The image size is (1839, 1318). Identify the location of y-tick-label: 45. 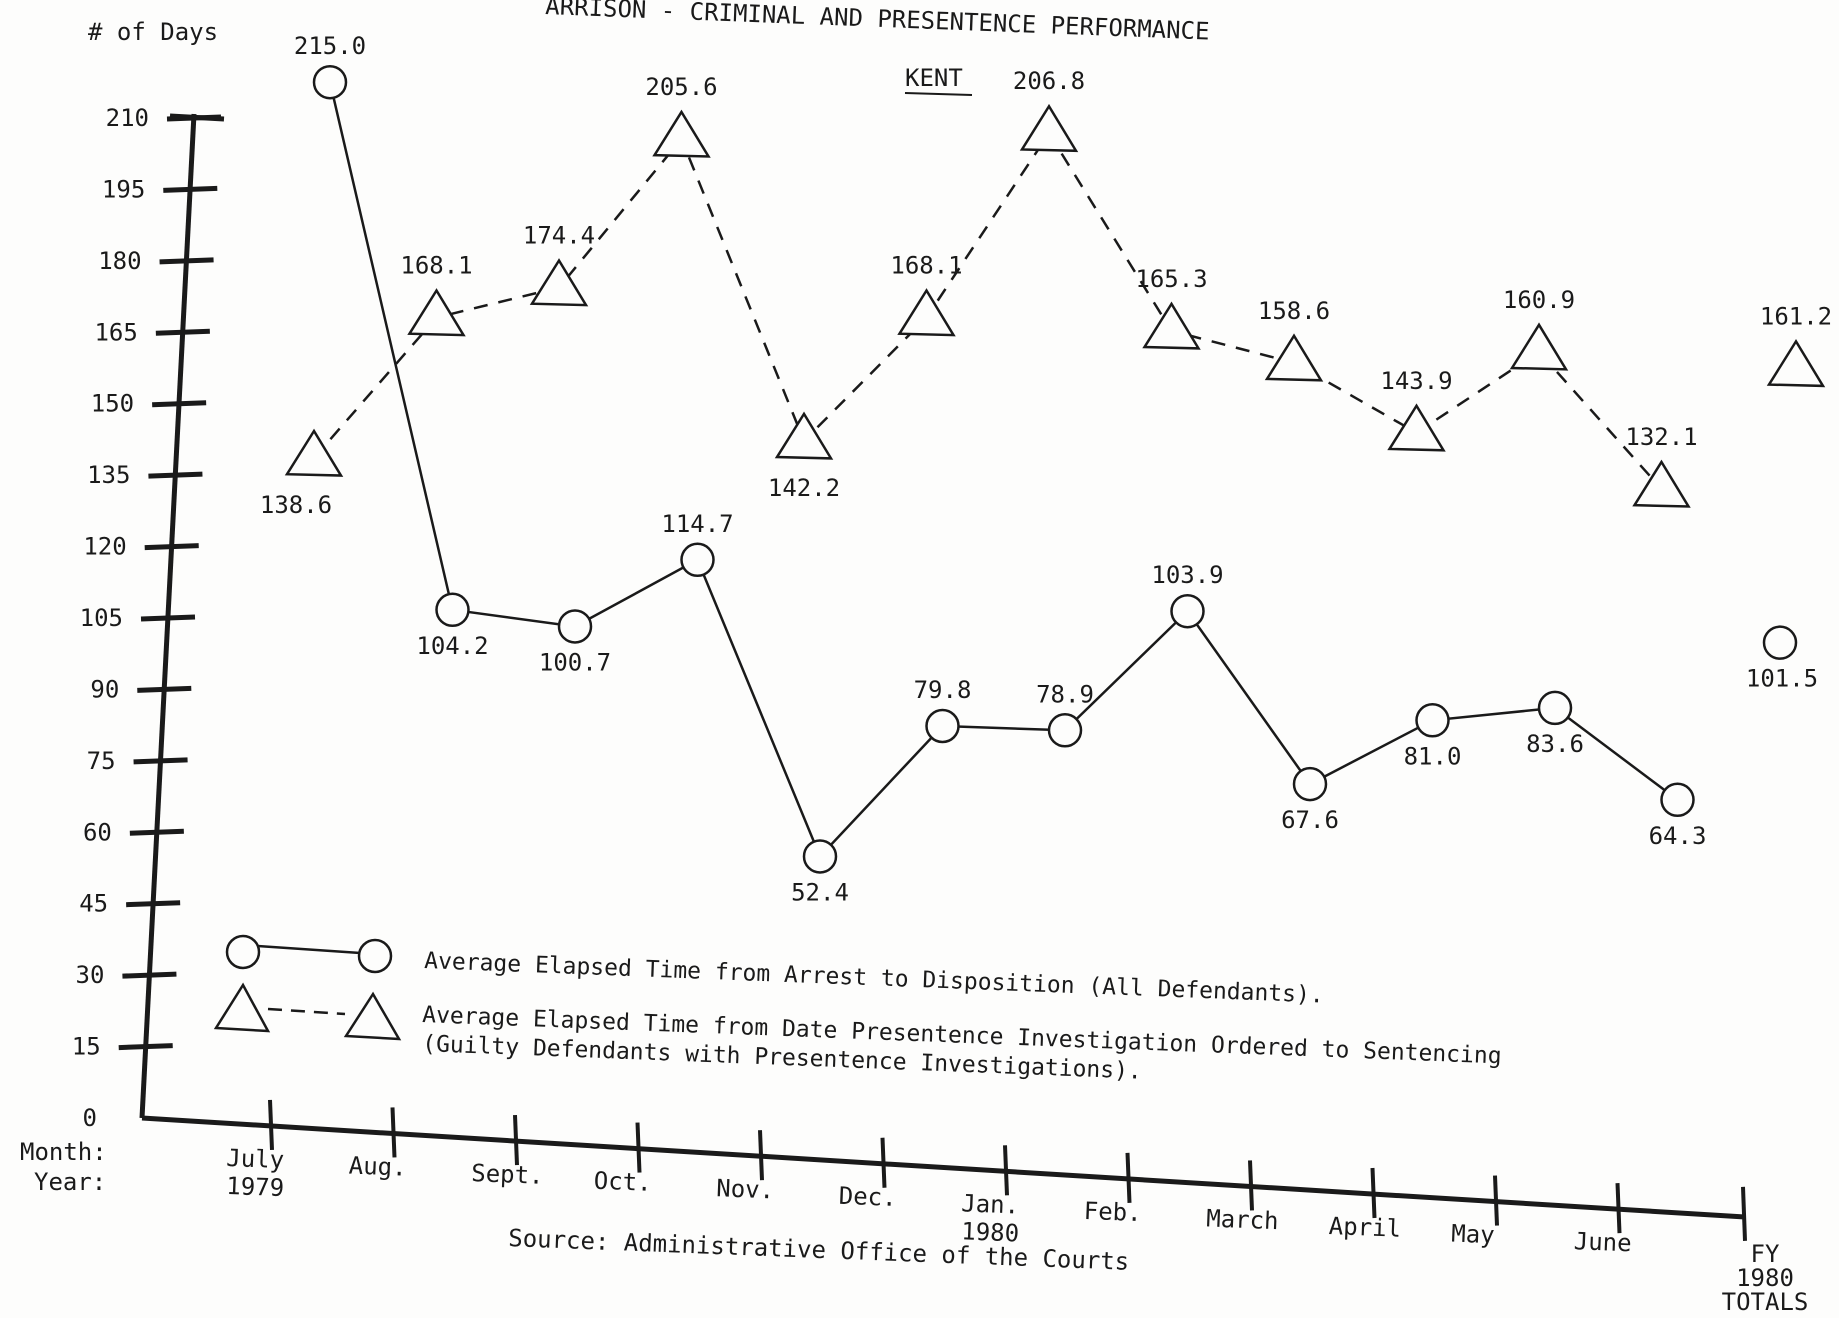
(93, 904).